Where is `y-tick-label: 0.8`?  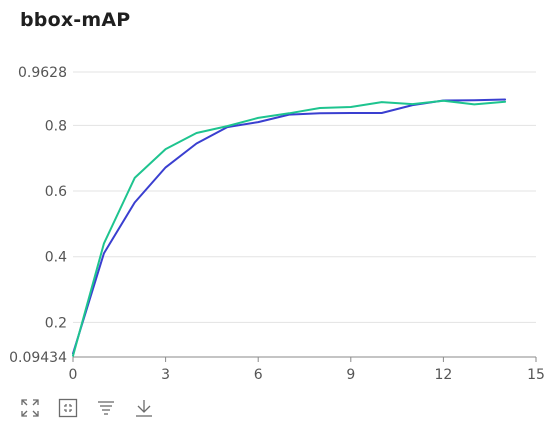 y-tick-label: 0.8 is located at coordinates (56, 126).